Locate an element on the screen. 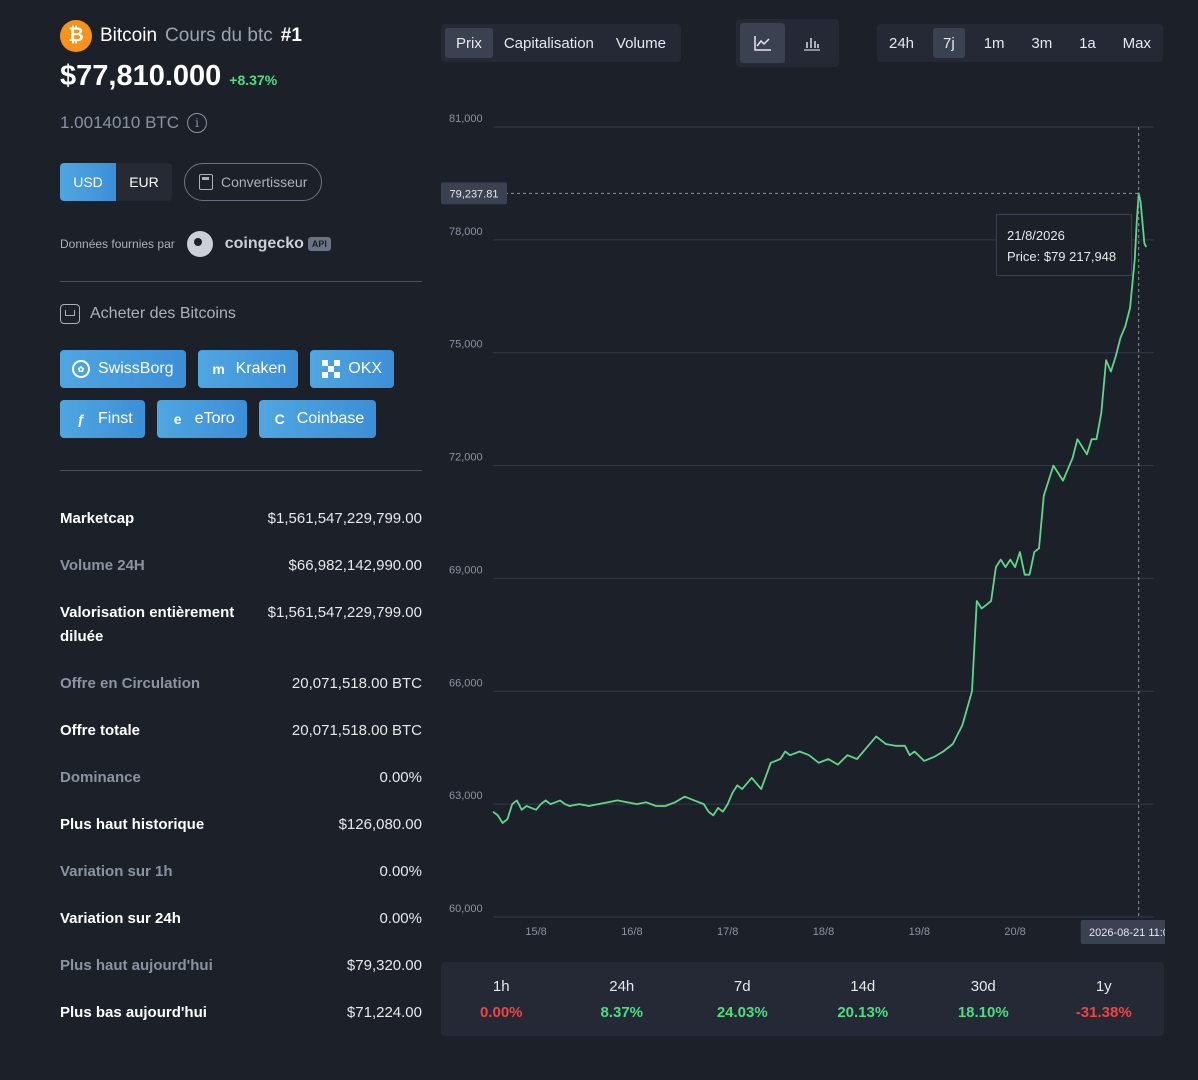  exchange-label: SwissBorg is located at coordinates (136, 368).